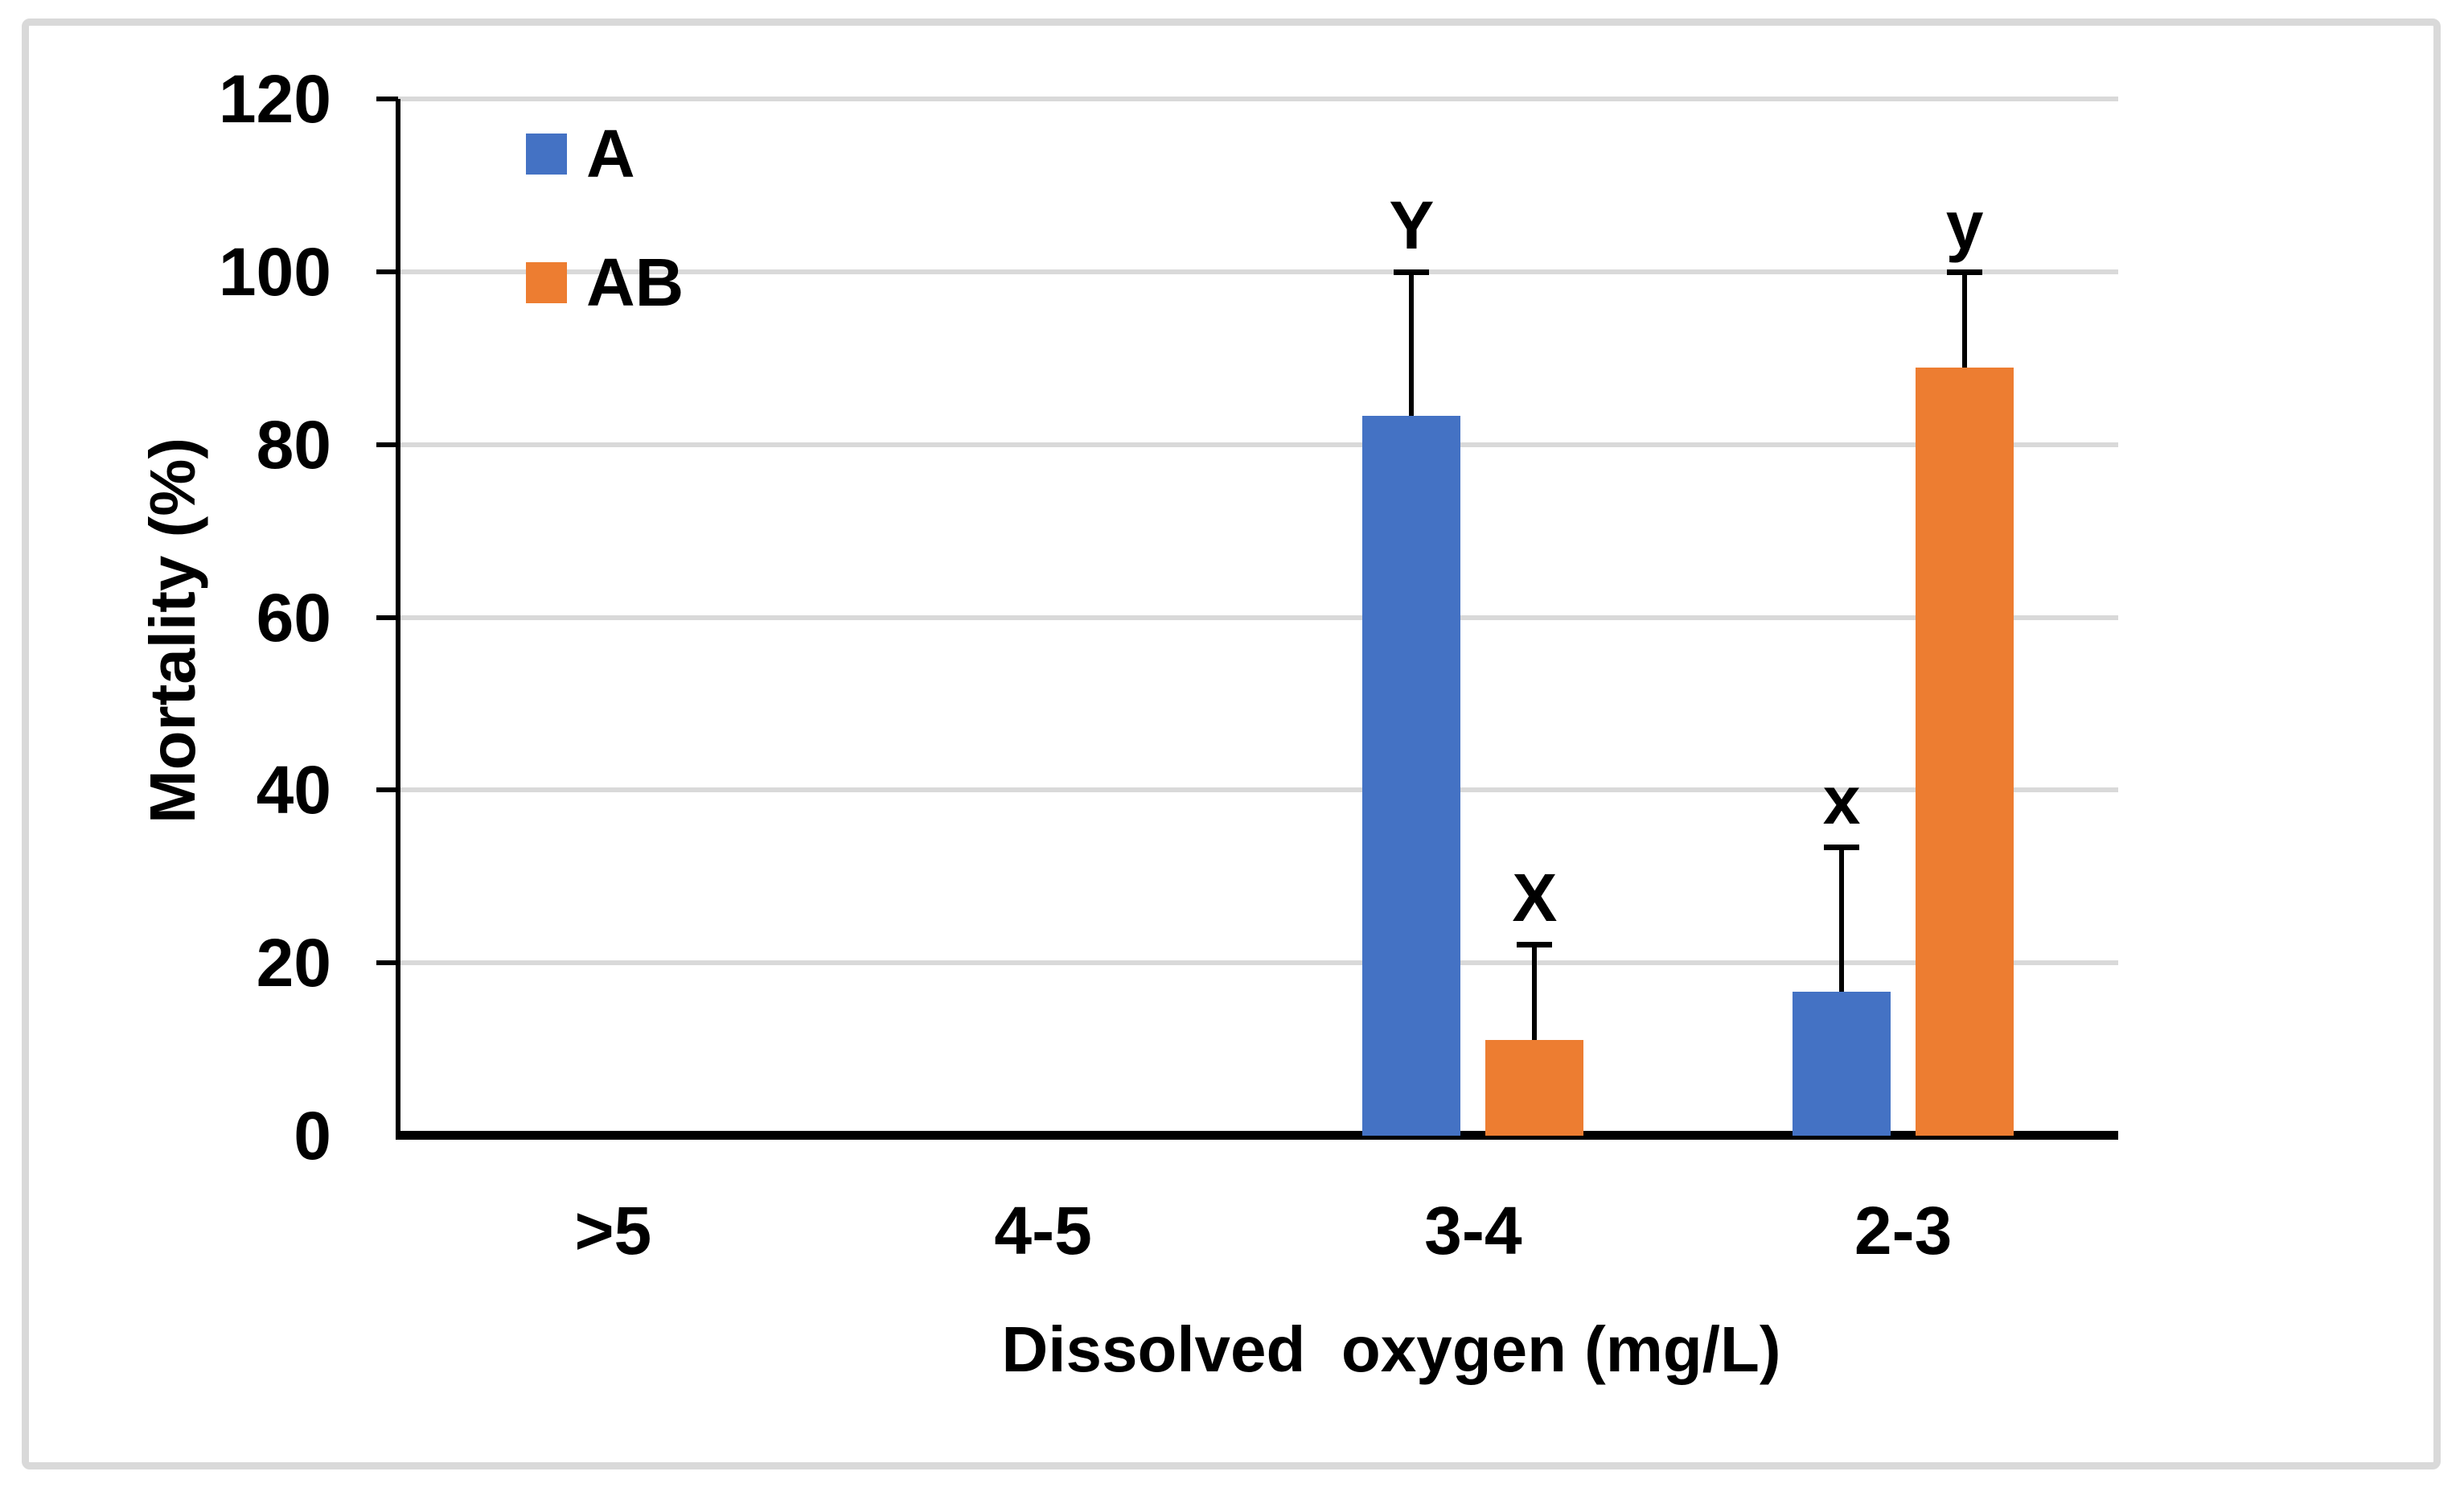 Image resolution: width=2464 pixels, height=1492 pixels. I want to click on legend-label-A: A, so click(610, 153).